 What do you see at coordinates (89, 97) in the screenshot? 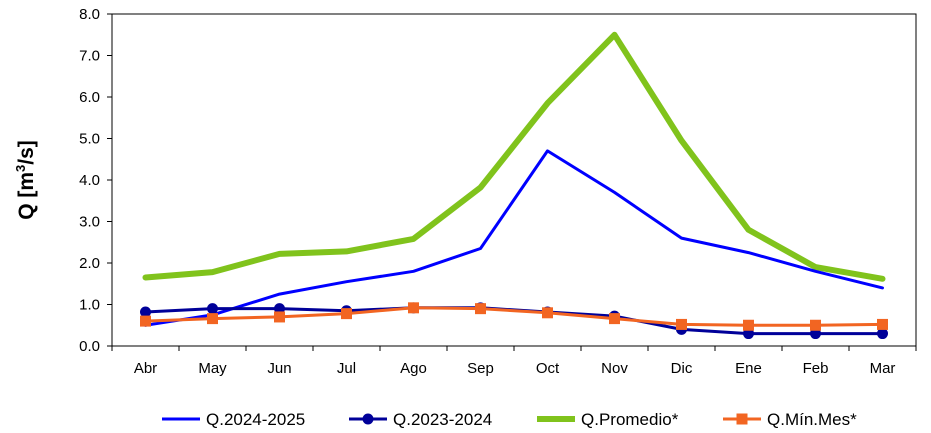
I see `y-tick-label: 6.0` at bounding box center [89, 97].